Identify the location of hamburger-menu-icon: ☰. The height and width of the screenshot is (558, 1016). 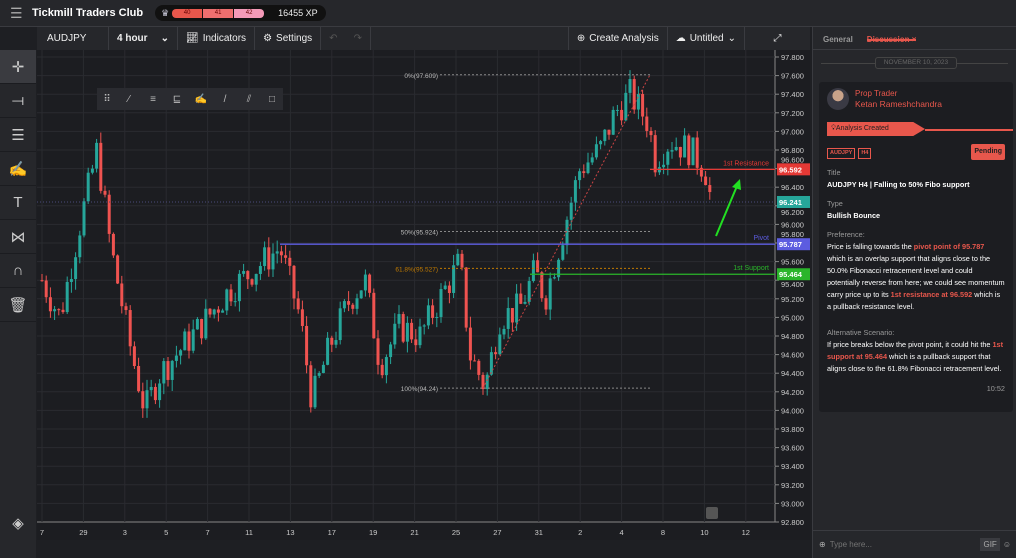
(16, 12).